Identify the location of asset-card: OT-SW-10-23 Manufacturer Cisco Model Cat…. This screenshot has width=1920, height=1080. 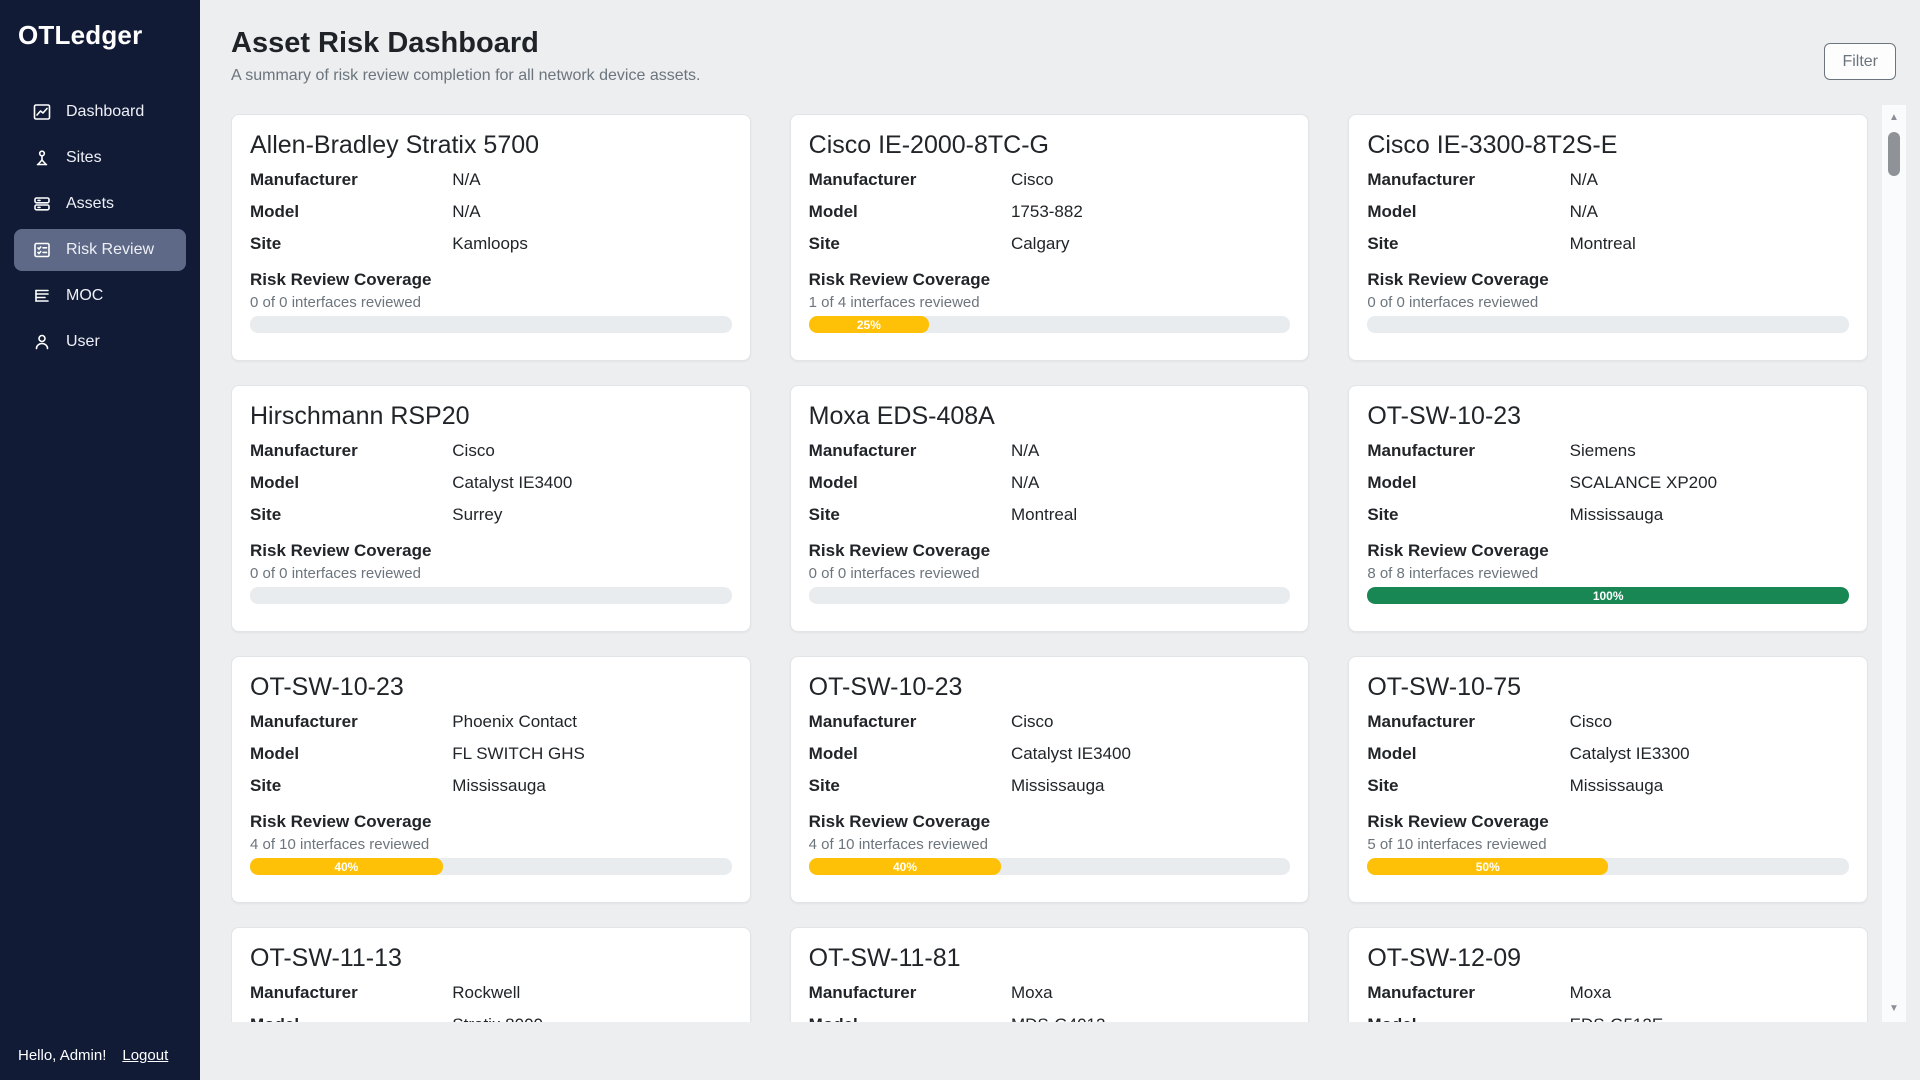
(1049, 779).